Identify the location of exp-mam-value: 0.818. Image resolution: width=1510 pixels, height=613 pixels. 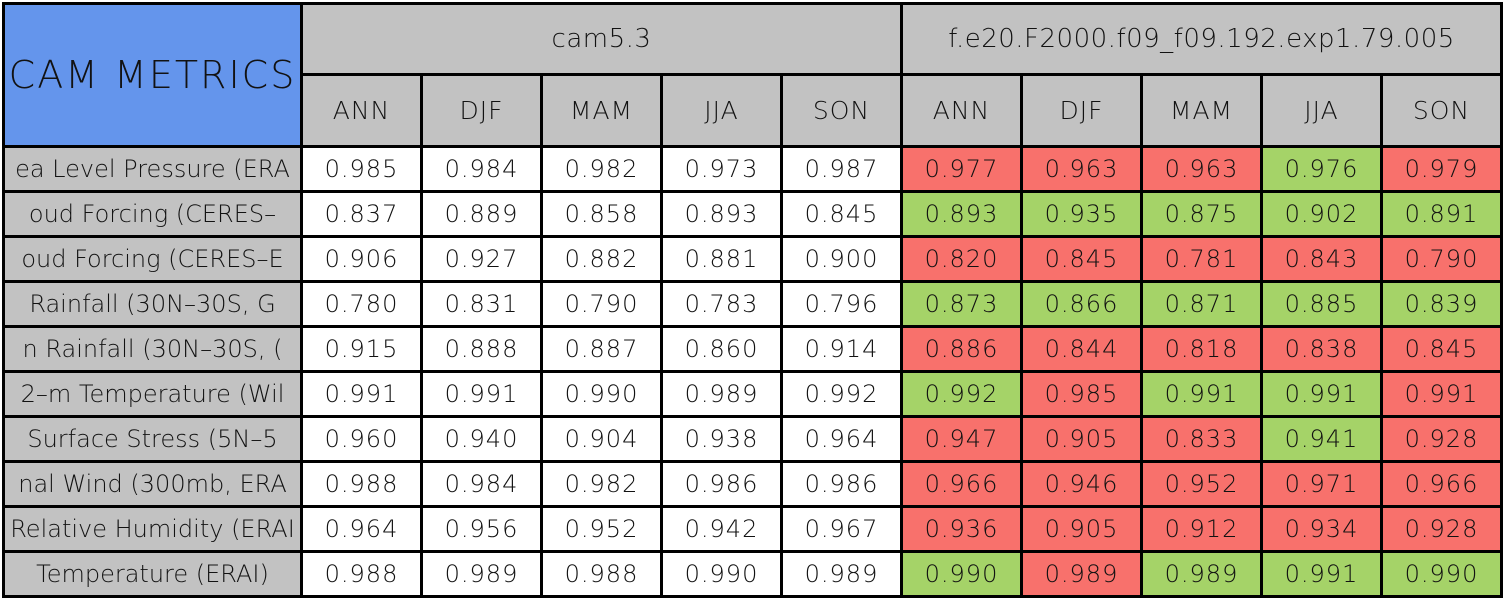
(1201, 349).